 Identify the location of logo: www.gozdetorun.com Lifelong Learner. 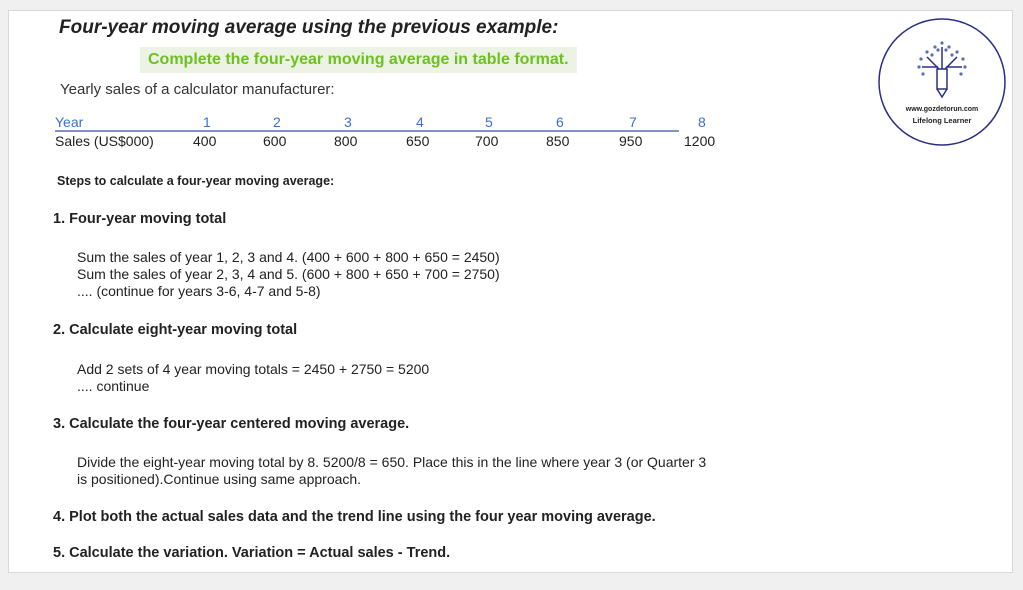
(942, 82).